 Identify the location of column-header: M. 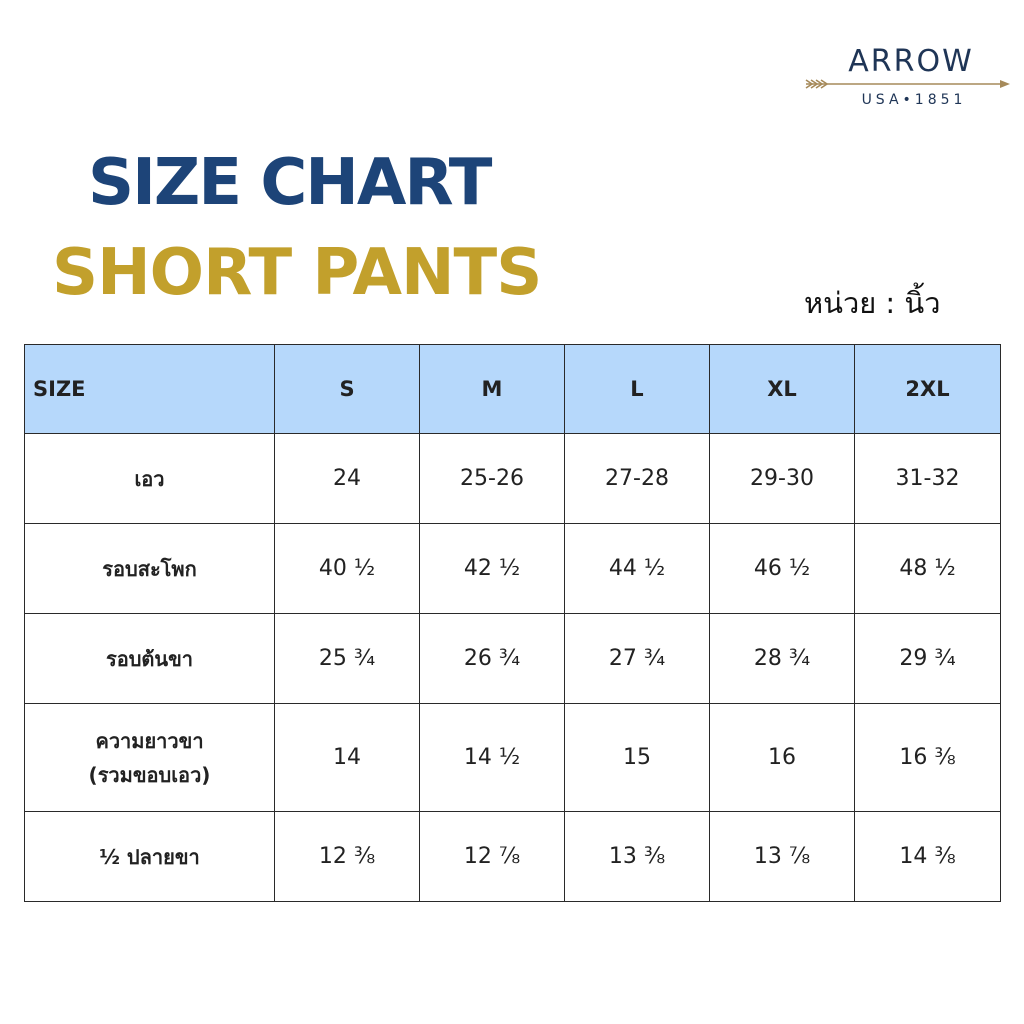
(492, 389).